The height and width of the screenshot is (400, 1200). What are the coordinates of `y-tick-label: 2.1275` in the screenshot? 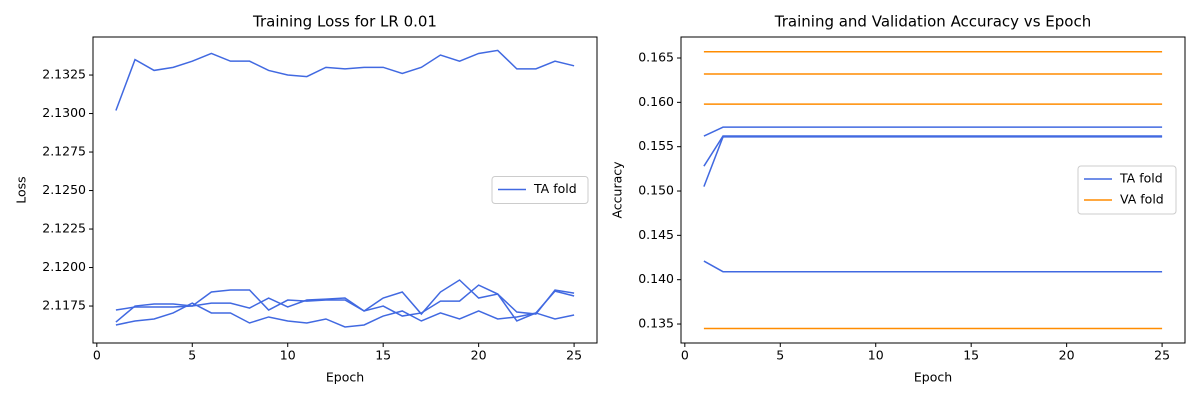 It's located at (64, 151).